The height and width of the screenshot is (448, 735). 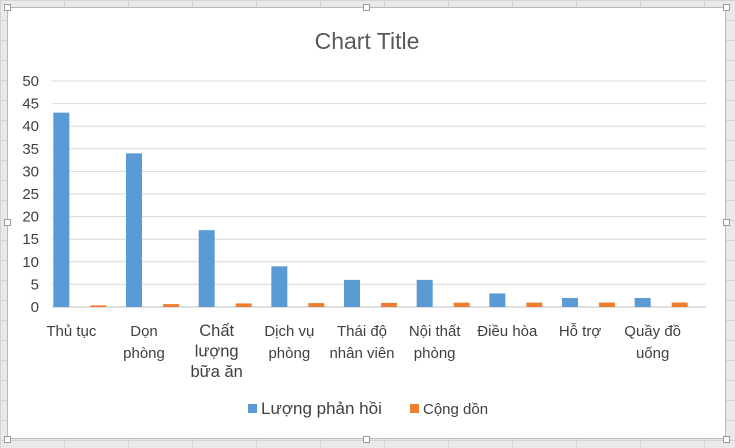 I want to click on category-label: Nội thất phòng, so click(x=435, y=342).